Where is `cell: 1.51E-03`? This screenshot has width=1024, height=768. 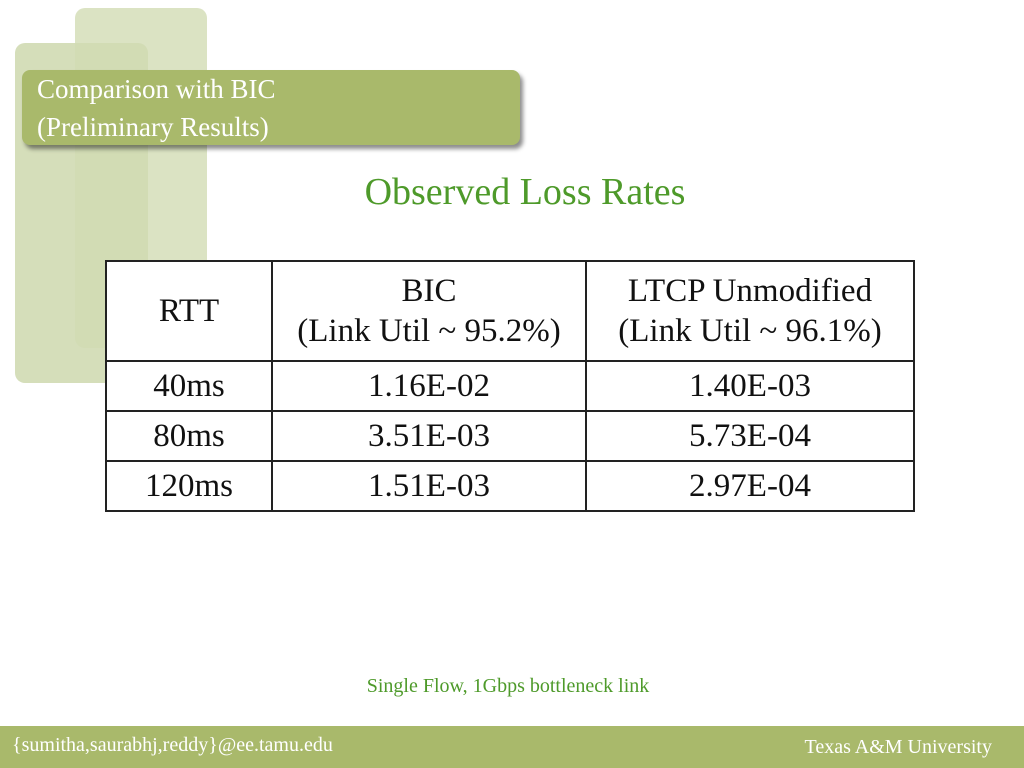
cell: 1.51E-03 is located at coordinates (429, 486).